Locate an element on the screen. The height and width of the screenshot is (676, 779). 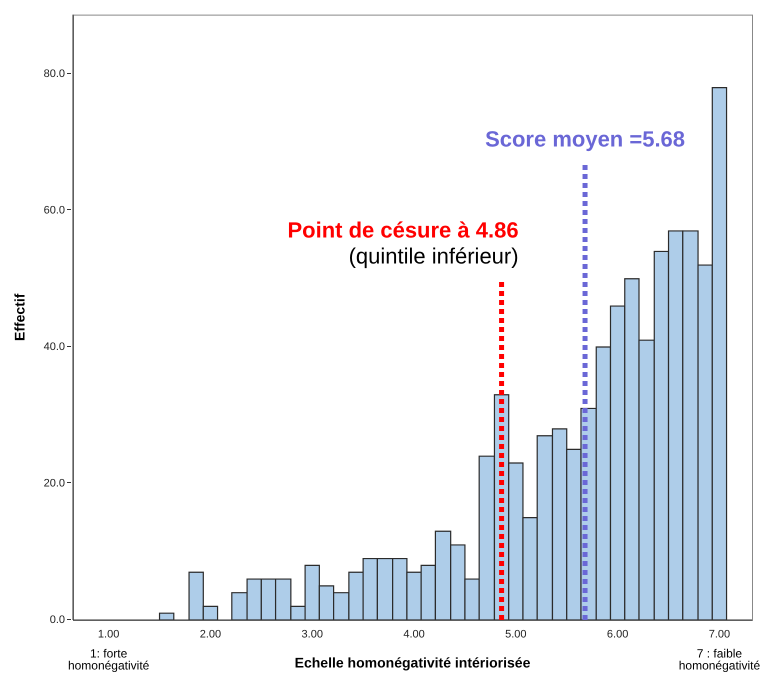
x-tick-label: 2.00 is located at coordinates (211, 634).